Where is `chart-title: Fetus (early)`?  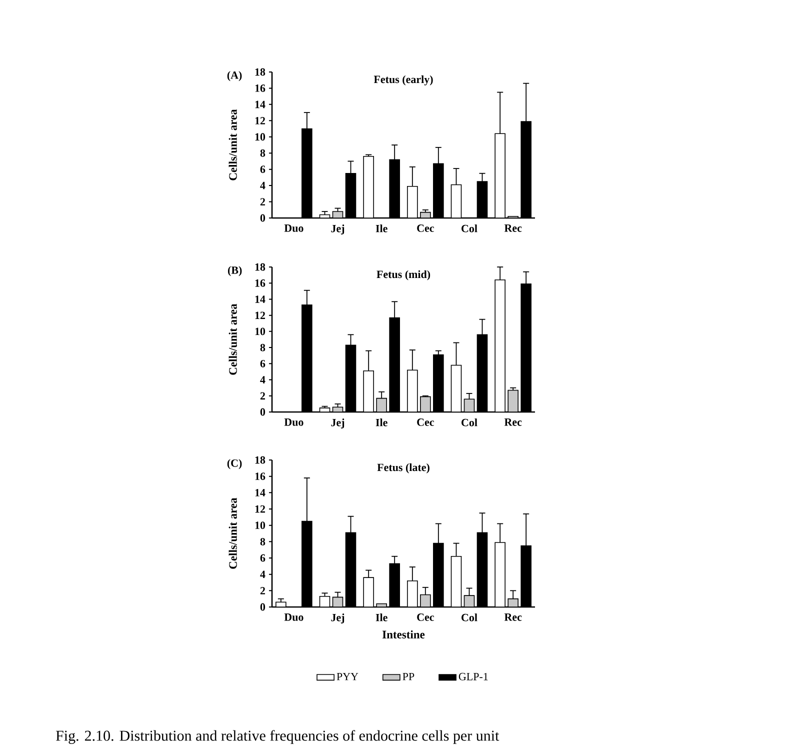
chart-title: Fetus (early) is located at coordinates (403, 80).